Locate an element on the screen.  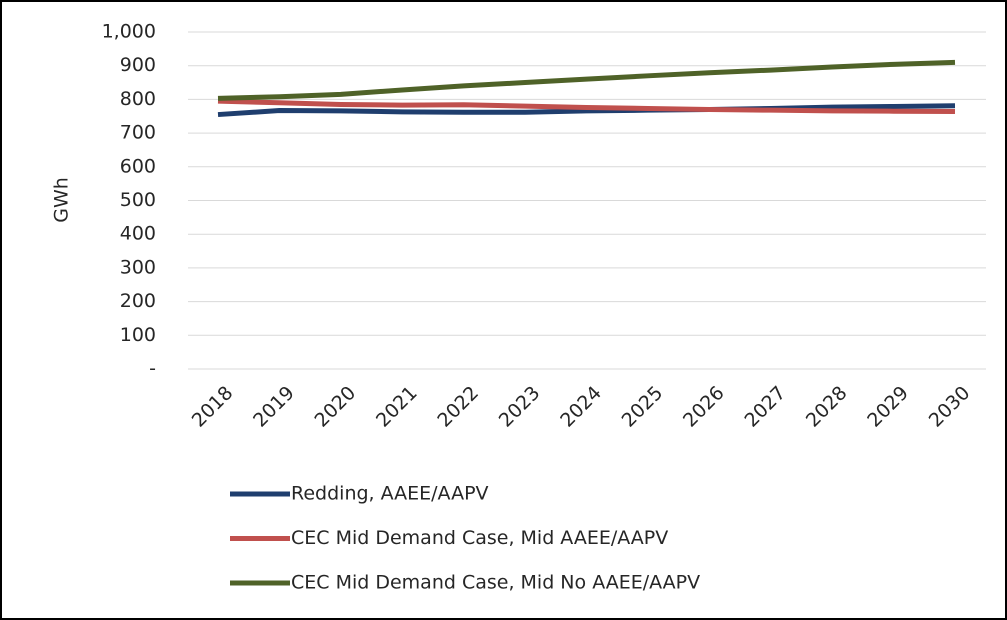
y-tick-label: 100 is located at coordinates (138, 335).